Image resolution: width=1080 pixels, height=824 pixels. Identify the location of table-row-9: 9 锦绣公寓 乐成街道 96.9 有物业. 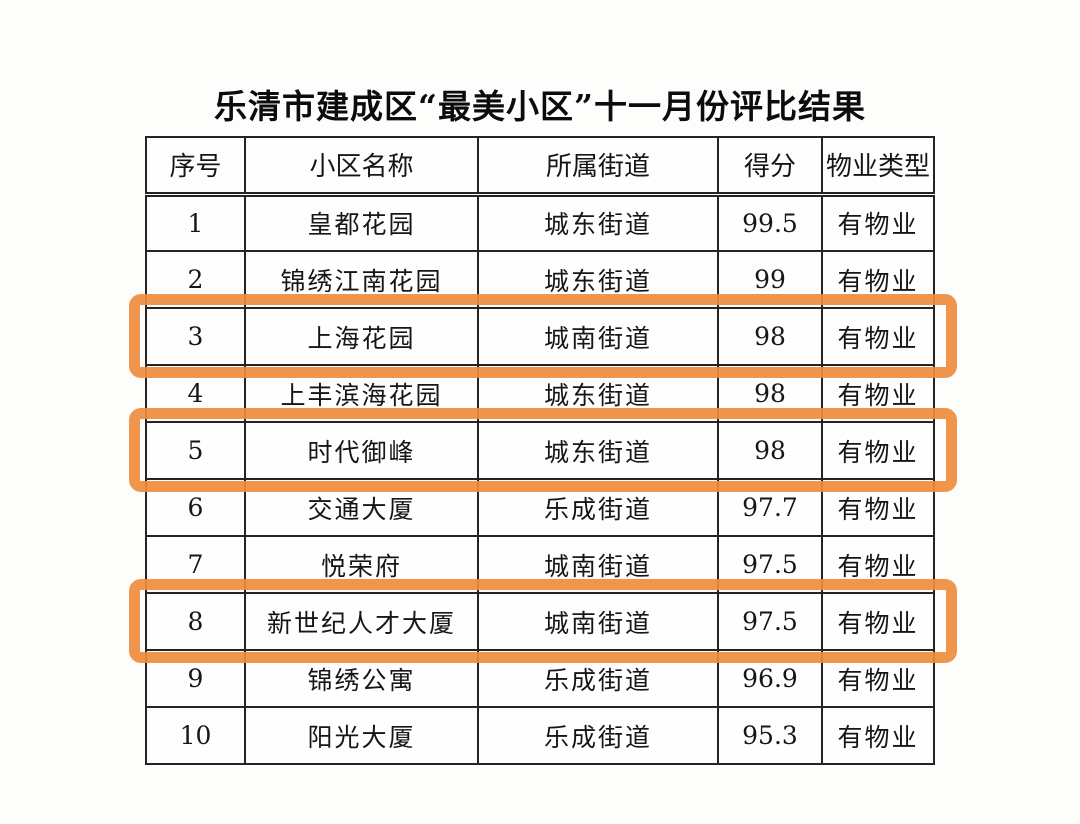
(540, 678).